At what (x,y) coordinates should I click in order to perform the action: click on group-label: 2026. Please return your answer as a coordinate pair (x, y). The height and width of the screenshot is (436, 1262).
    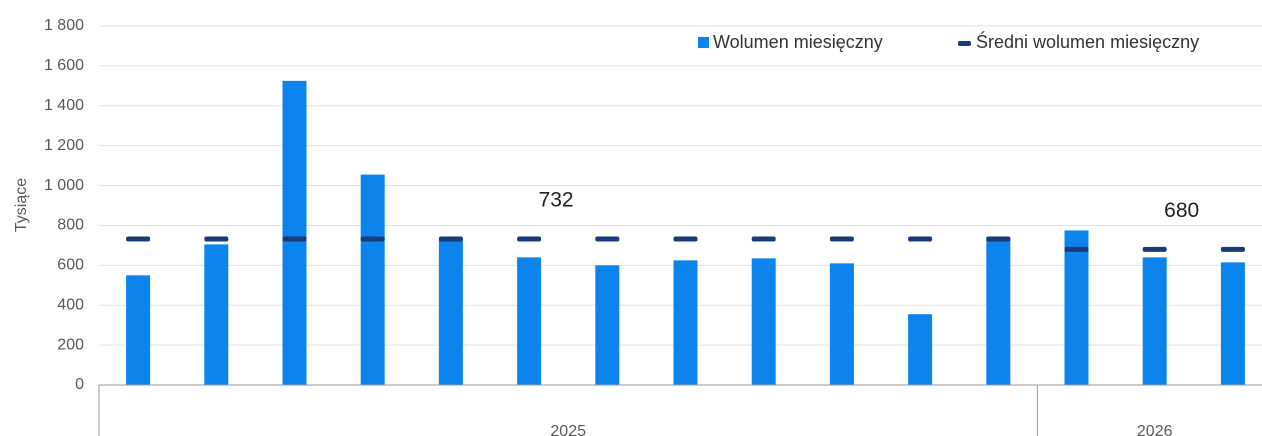
    Looking at the image, I should click on (1155, 429).